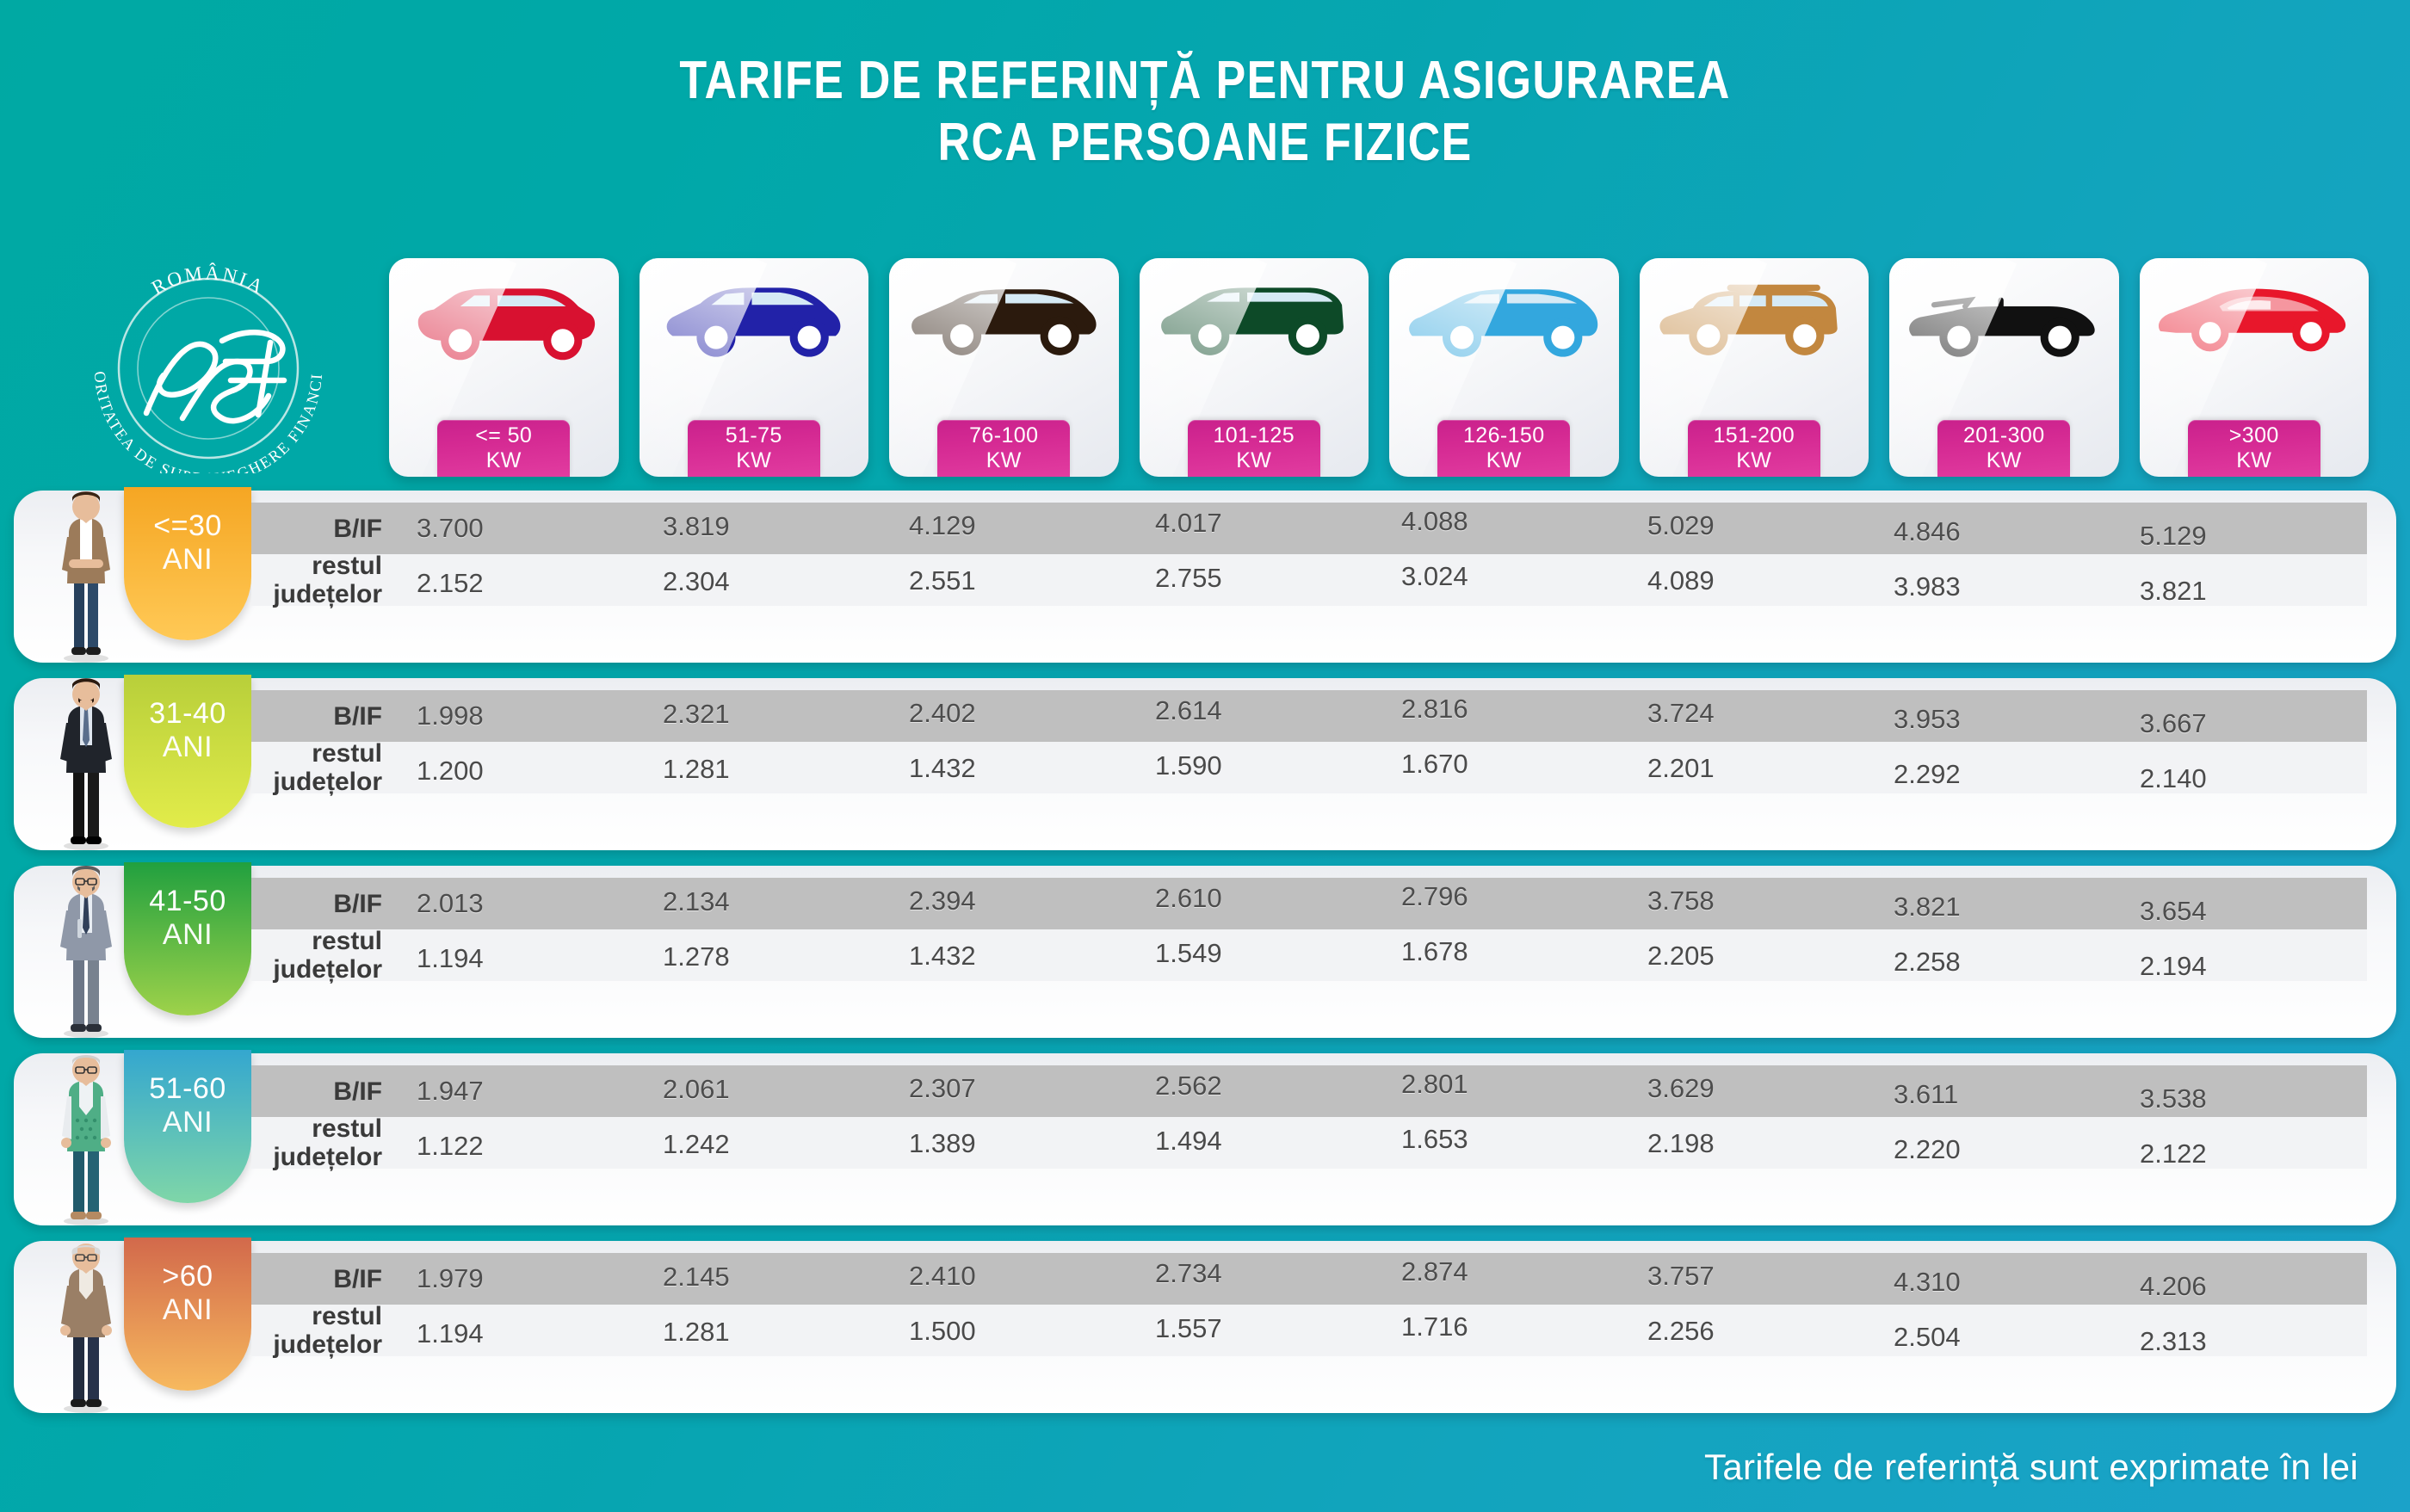  What do you see at coordinates (943, 713) in the screenshot?
I see `tariff-value: 2.402` at bounding box center [943, 713].